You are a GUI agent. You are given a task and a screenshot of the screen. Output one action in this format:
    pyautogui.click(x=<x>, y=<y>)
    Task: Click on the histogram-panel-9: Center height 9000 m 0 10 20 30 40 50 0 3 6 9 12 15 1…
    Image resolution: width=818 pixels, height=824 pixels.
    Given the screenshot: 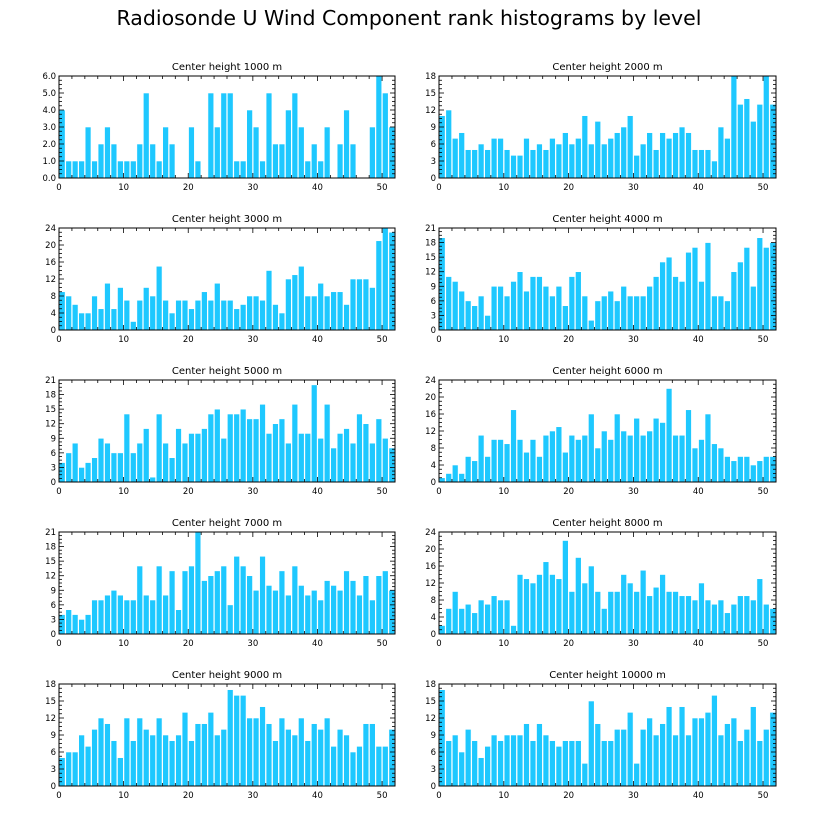 What is the action you would take?
    pyautogui.click(x=220, y=735)
    